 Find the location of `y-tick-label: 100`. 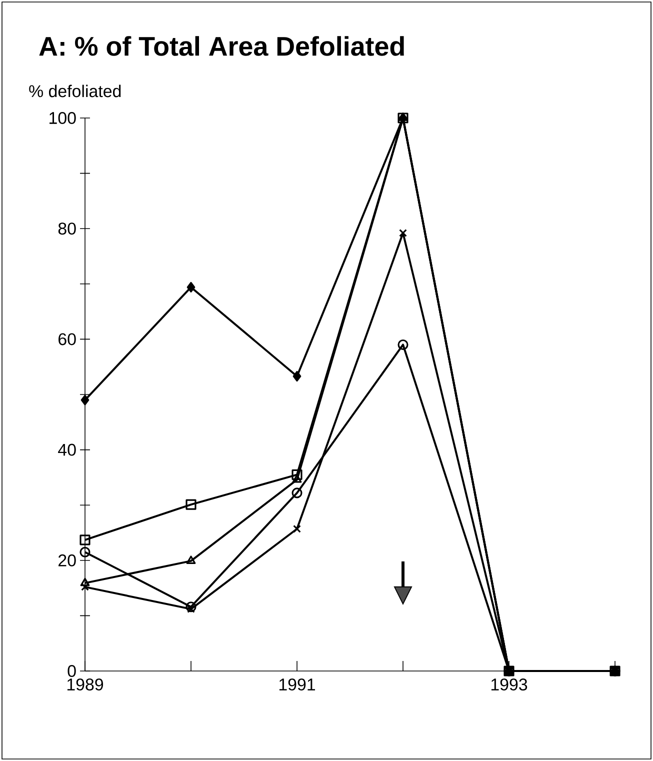

y-tick-label: 100 is located at coordinates (63, 118).